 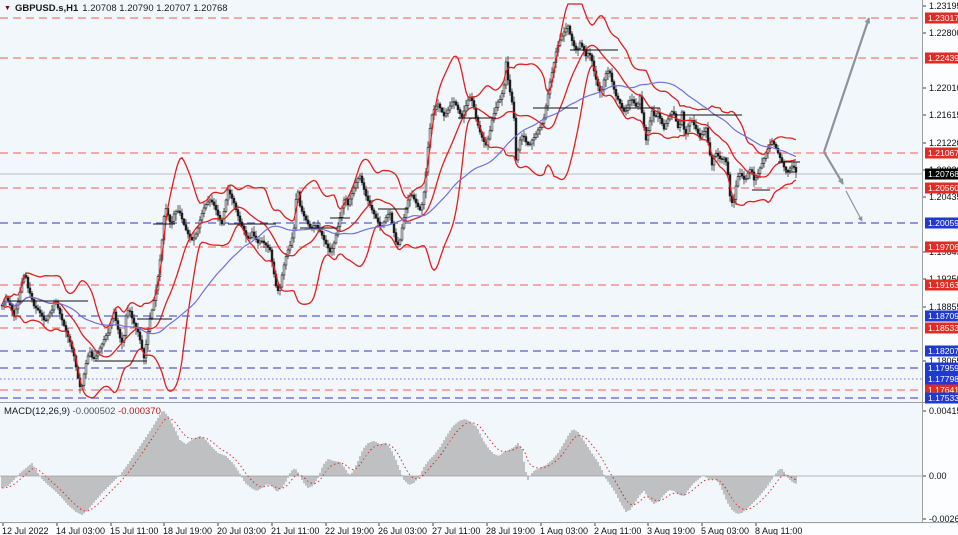 I want to click on time-axis-label: 14 Jul 03:00, so click(x=80, y=530).